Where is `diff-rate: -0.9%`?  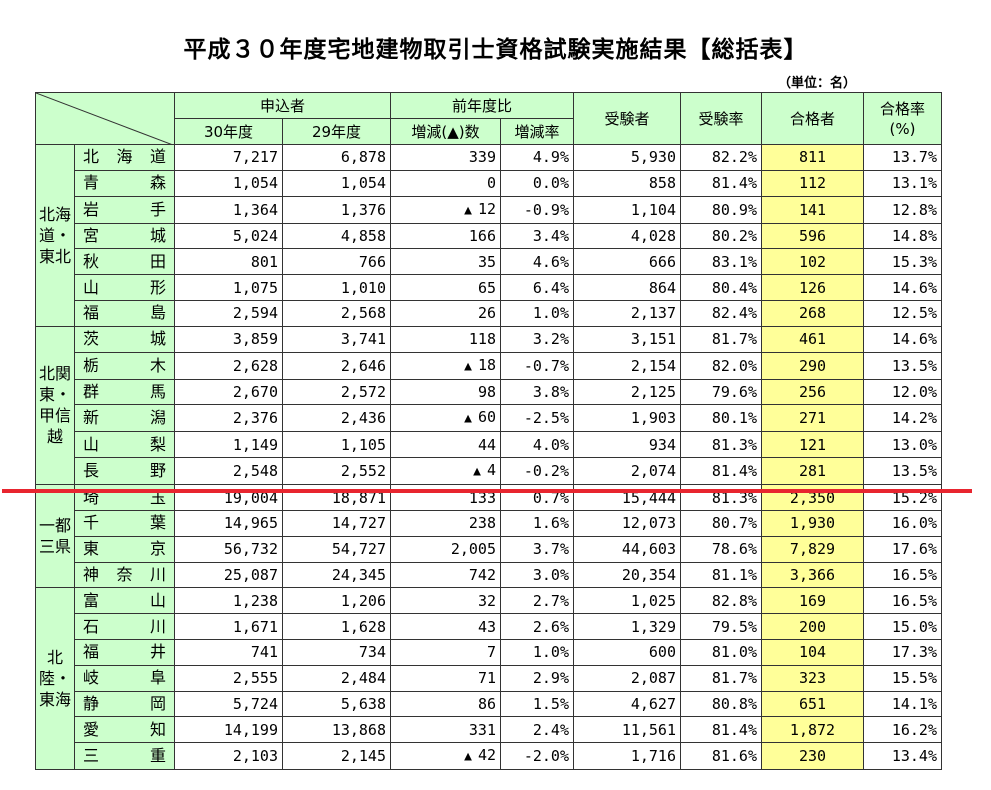 diff-rate: -0.9% is located at coordinates (537, 209).